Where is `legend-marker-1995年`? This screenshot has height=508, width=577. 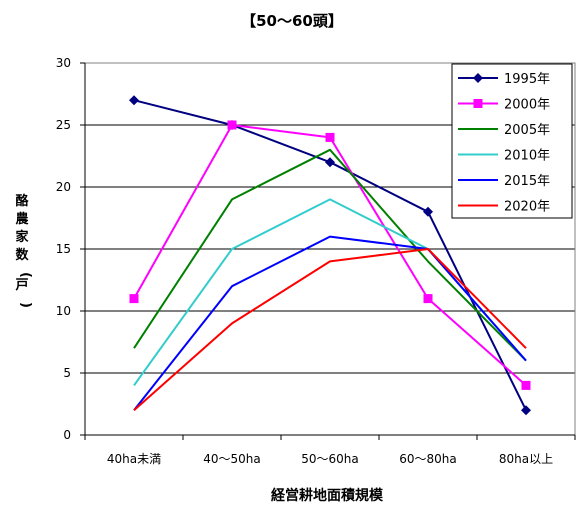 legend-marker-1995年 is located at coordinates (478, 78).